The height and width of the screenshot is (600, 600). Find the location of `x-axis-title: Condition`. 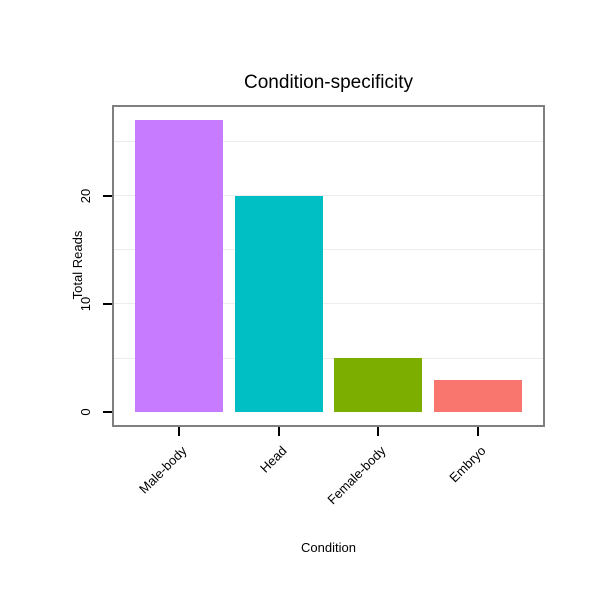

x-axis-title: Condition is located at coordinates (328, 547).